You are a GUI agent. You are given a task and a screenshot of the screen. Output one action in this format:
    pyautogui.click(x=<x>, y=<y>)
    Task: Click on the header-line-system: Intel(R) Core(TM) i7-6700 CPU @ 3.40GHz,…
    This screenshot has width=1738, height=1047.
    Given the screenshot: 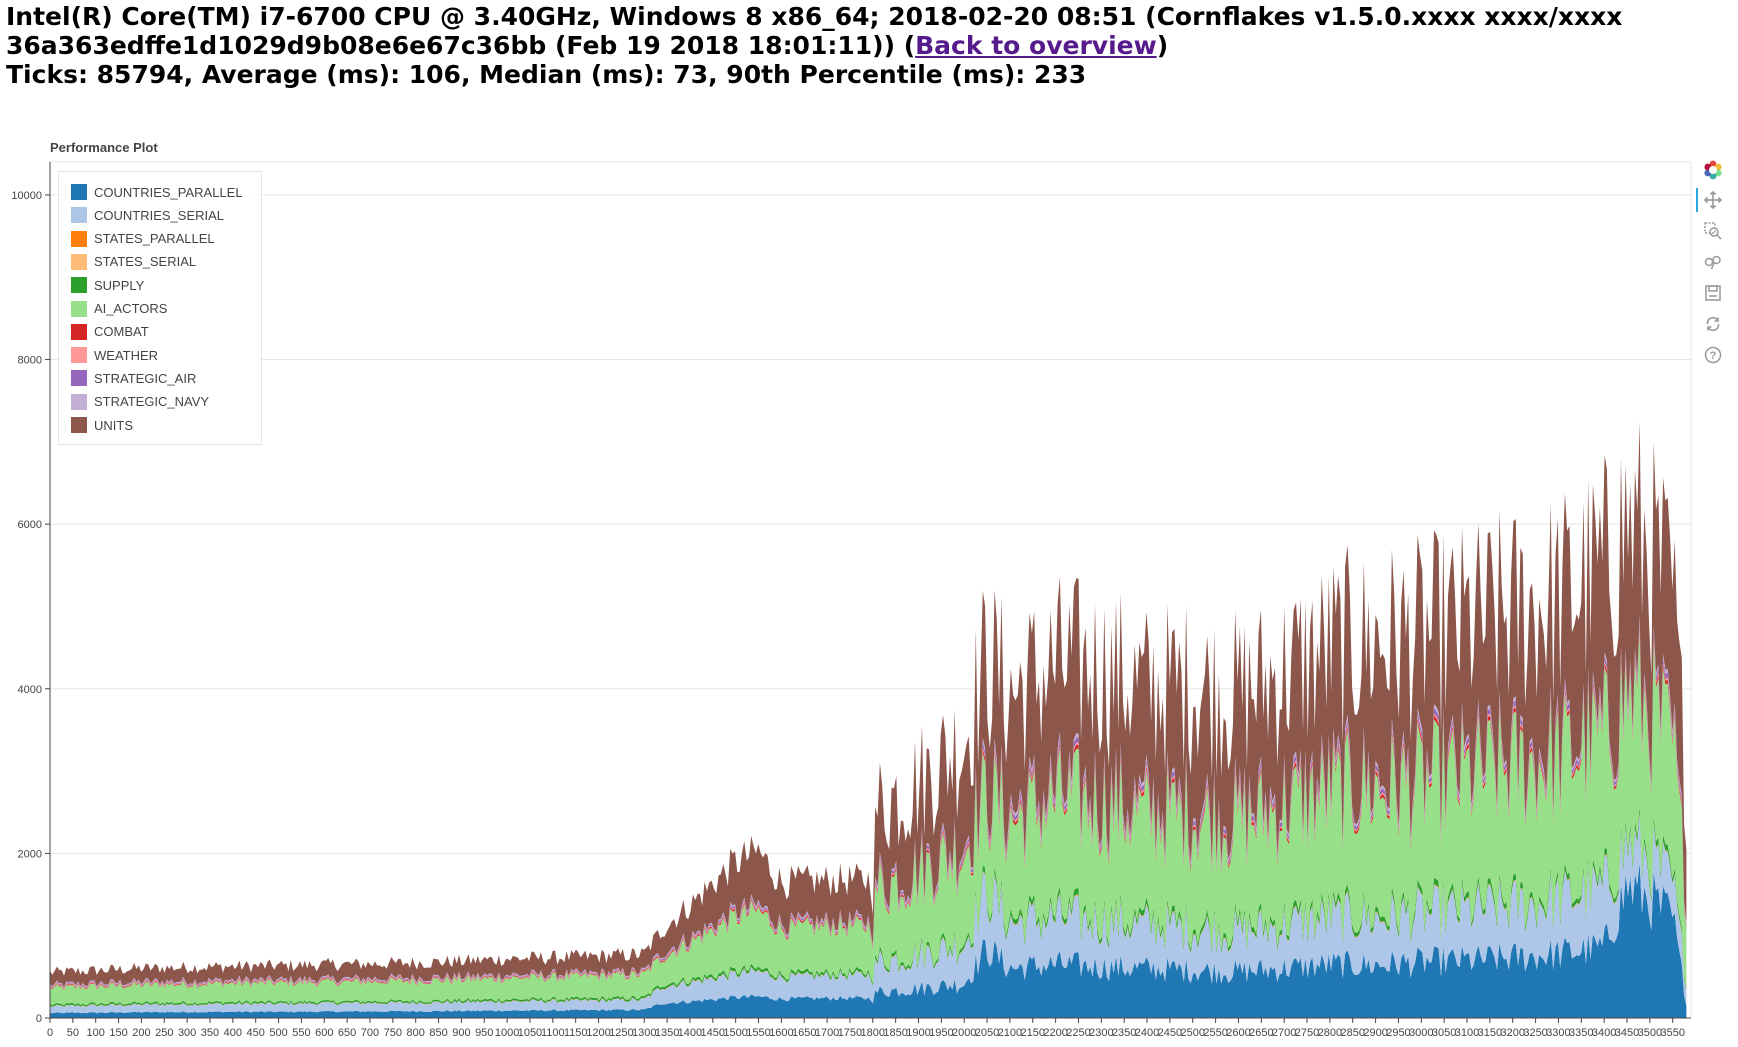 What is the action you would take?
    pyautogui.click(x=814, y=16)
    